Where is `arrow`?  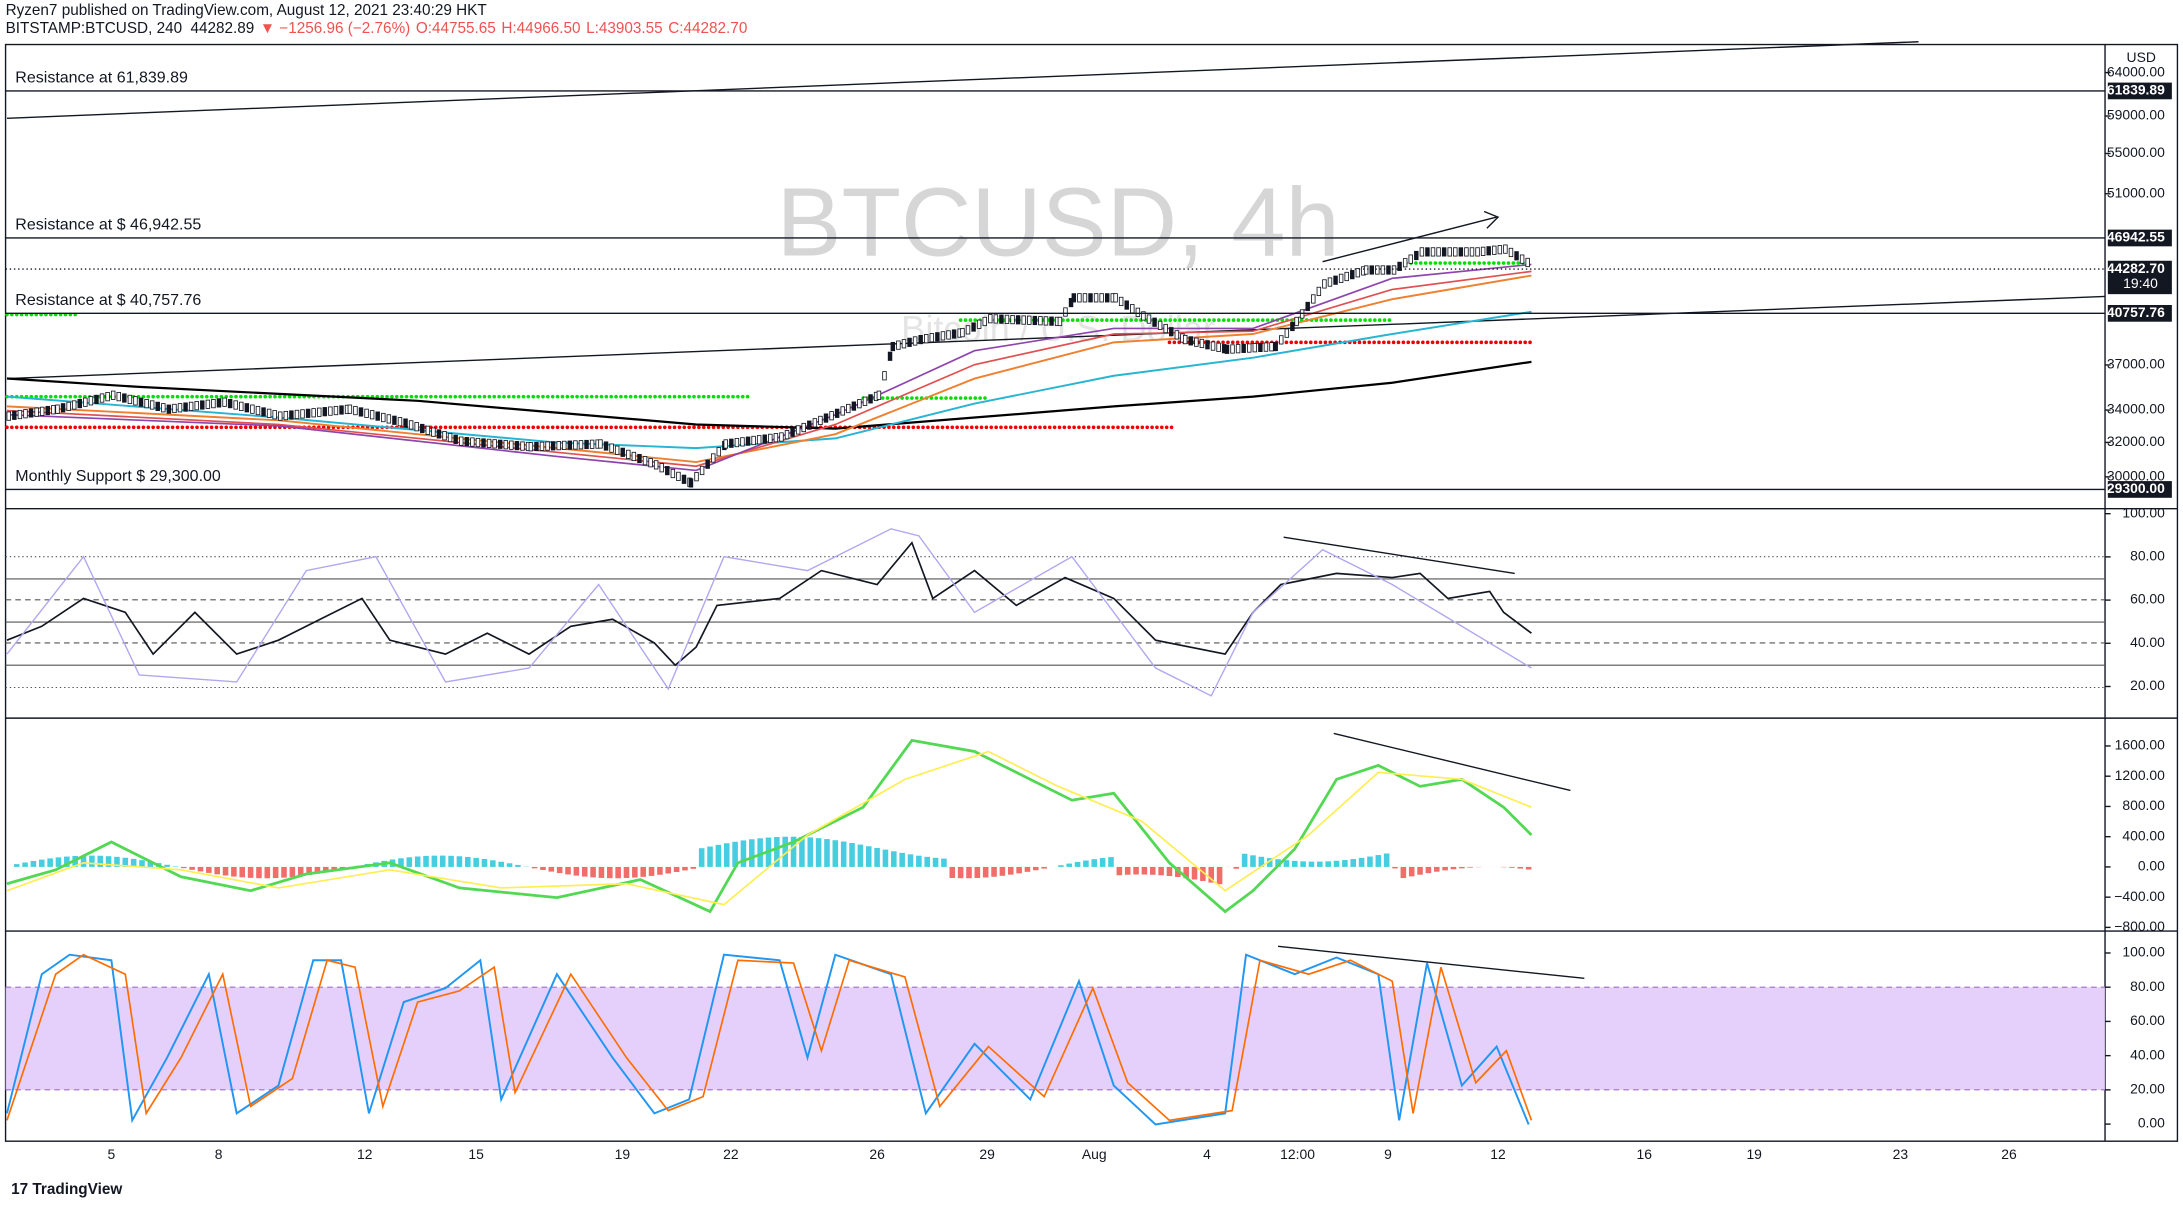 arrow is located at coordinates (1452, 762).